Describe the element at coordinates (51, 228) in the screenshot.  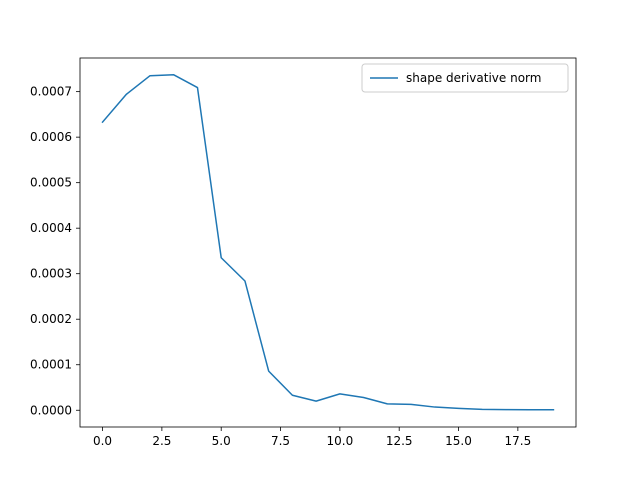
I see `y-tick-label: 0.0004` at that location.